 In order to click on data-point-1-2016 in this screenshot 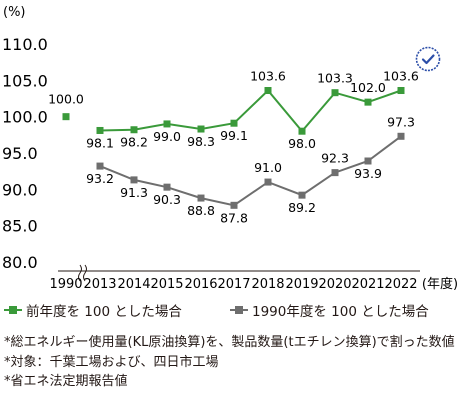, I will do `click(201, 198)`.